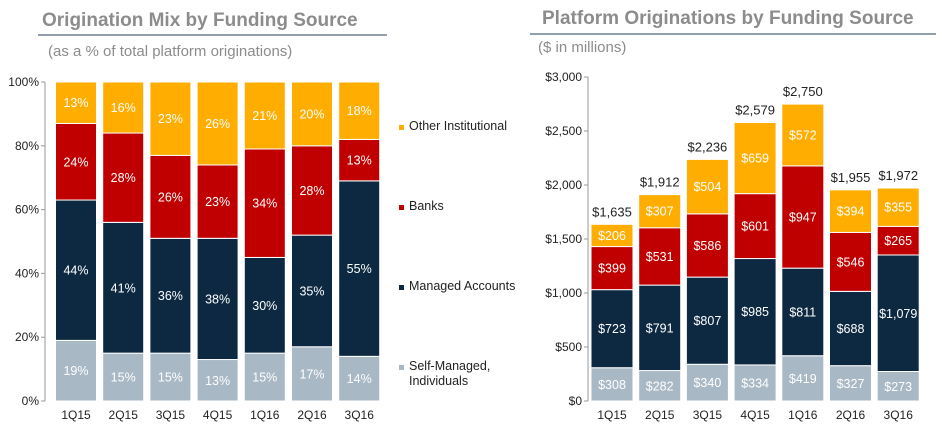 The height and width of the screenshot is (433, 942). I want to click on data-label: $327, so click(851, 384).